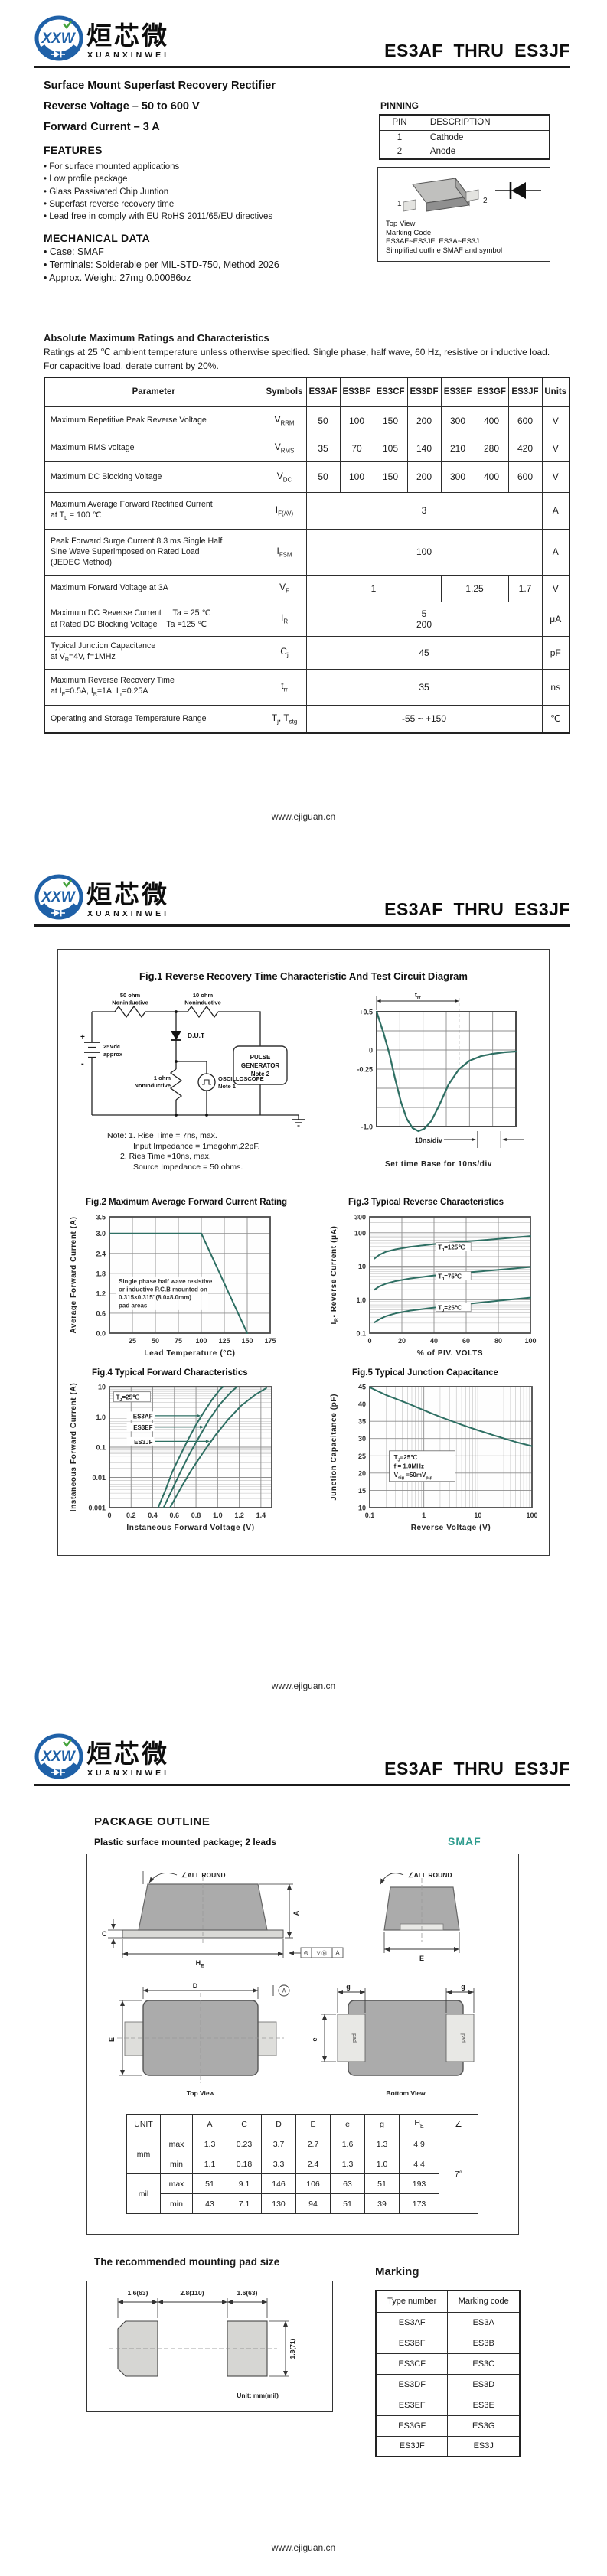 The width and height of the screenshot is (607, 2576). I want to click on dut-label: D.U.T, so click(197, 1035).